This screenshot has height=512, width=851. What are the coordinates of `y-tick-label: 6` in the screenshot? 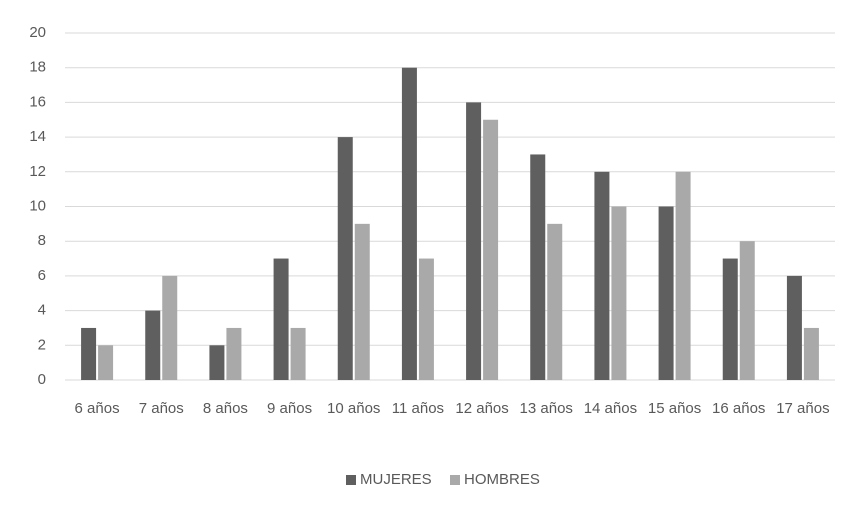 It's located at (42, 275).